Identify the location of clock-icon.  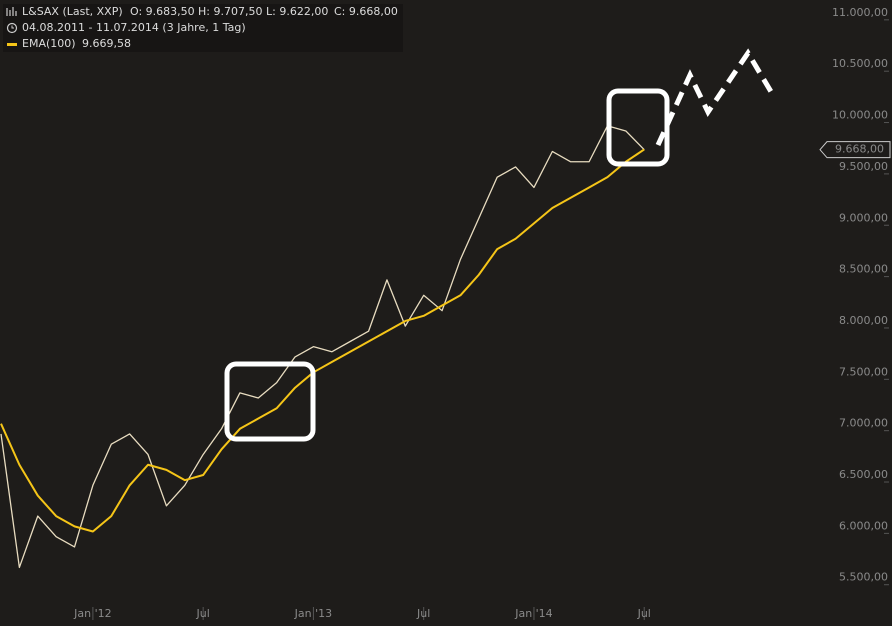
(12, 28).